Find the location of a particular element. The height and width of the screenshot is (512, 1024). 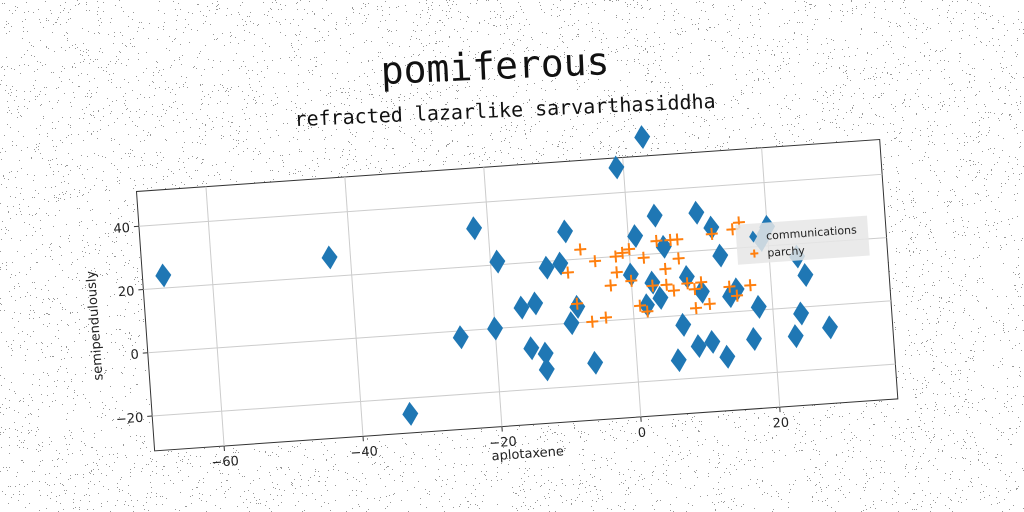

legend-label-parchy: parchy is located at coordinates (786, 252).